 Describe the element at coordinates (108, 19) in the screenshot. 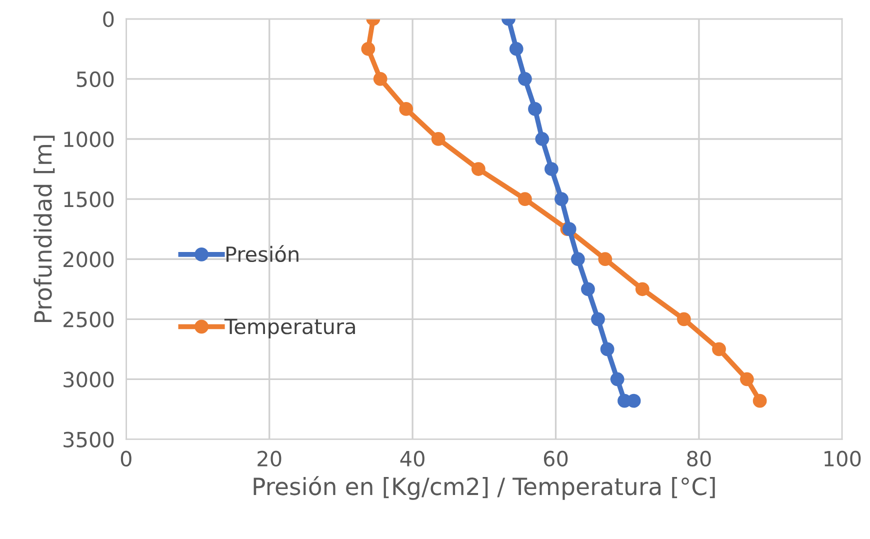

I see `y-tick-label: 0` at that location.